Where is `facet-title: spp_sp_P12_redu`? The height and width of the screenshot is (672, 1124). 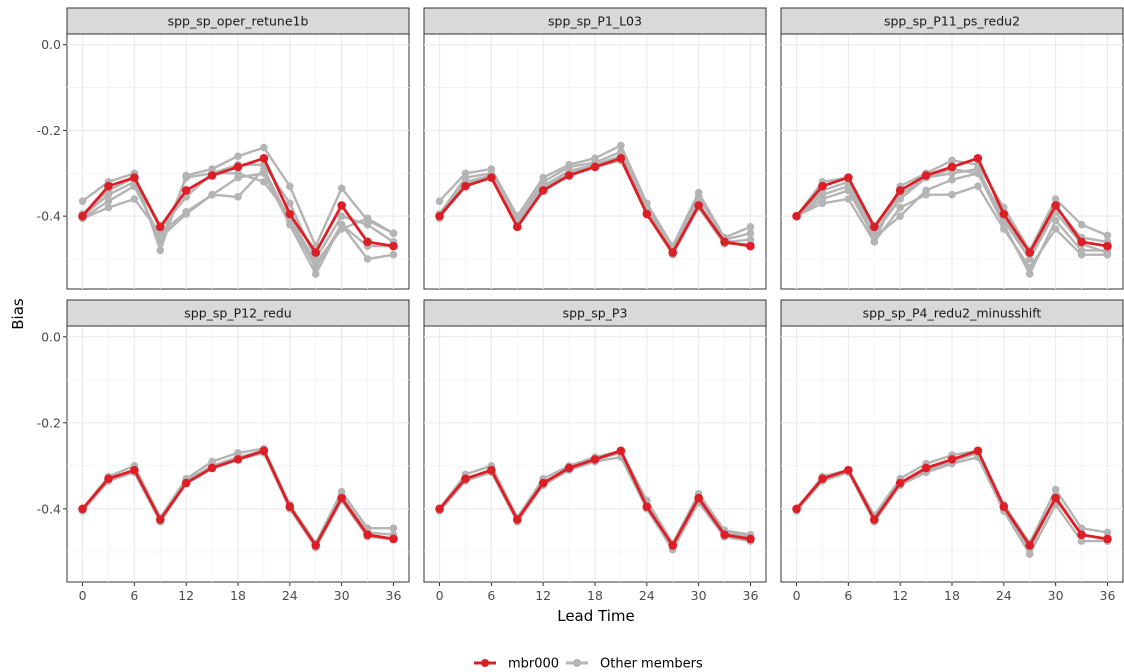
facet-title: spp_sp_P12_redu is located at coordinates (237, 313).